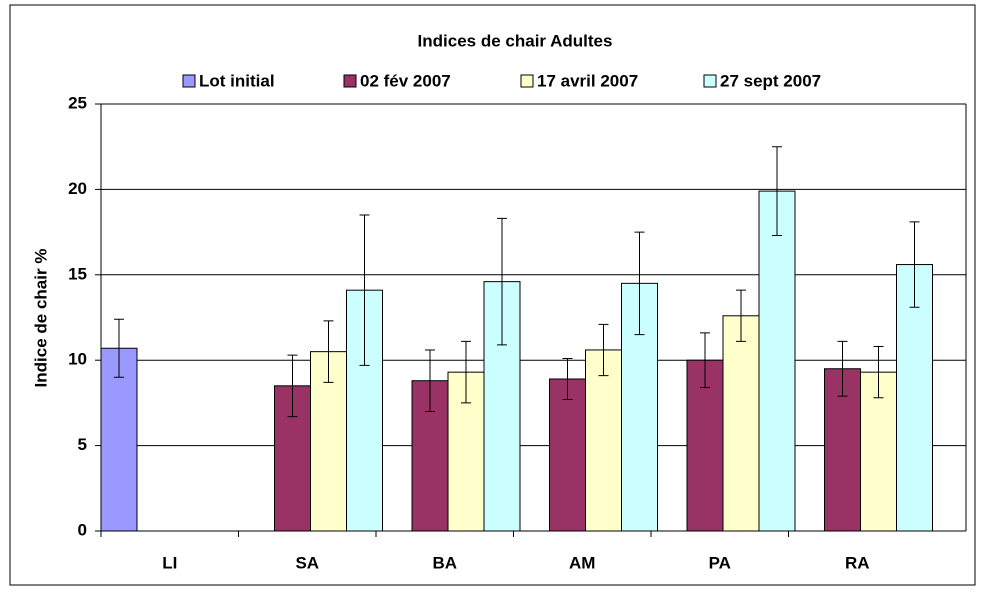 The image size is (982, 595). What do you see at coordinates (77, 102) in the screenshot?
I see `y-tick-label: 25` at bounding box center [77, 102].